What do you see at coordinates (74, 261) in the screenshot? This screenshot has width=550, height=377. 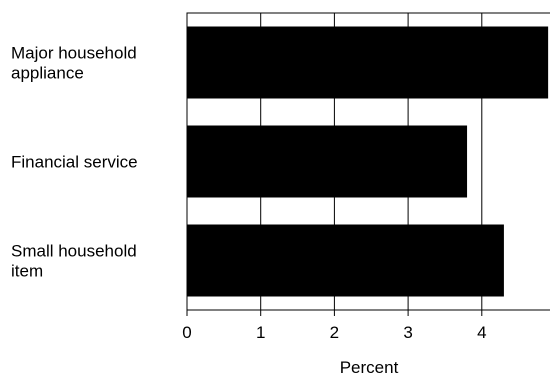 I see `category-label: Small household item` at bounding box center [74, 261].